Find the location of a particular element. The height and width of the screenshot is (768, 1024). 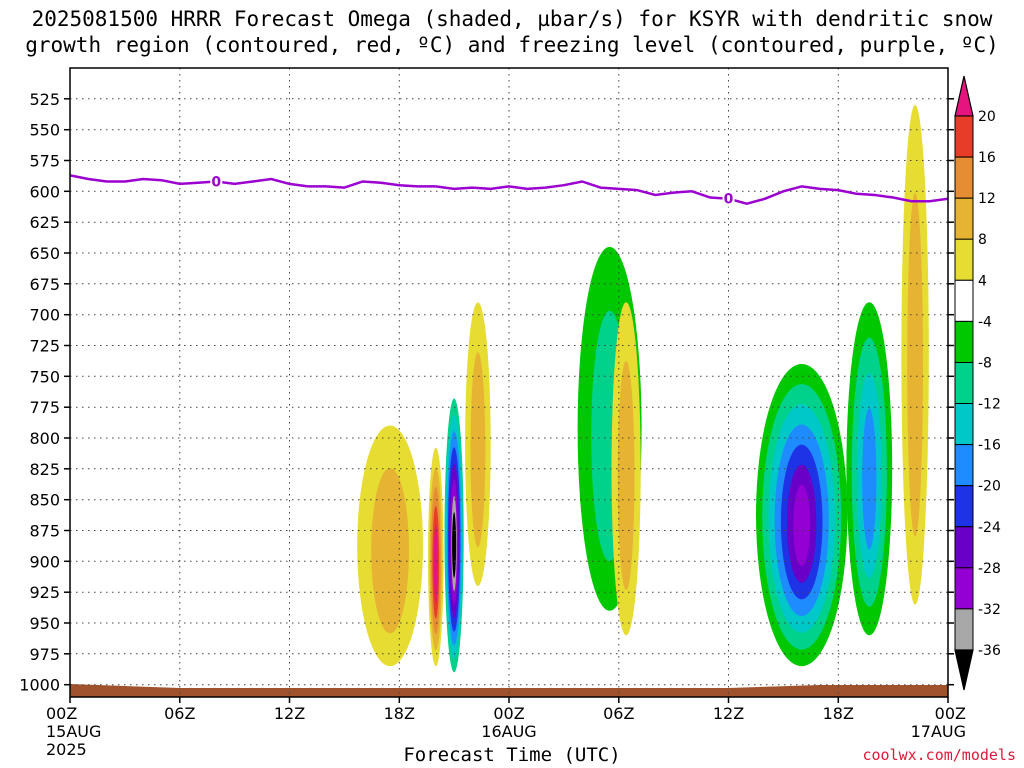

y-tick-label: 825 is located at coordinates (44, 469).